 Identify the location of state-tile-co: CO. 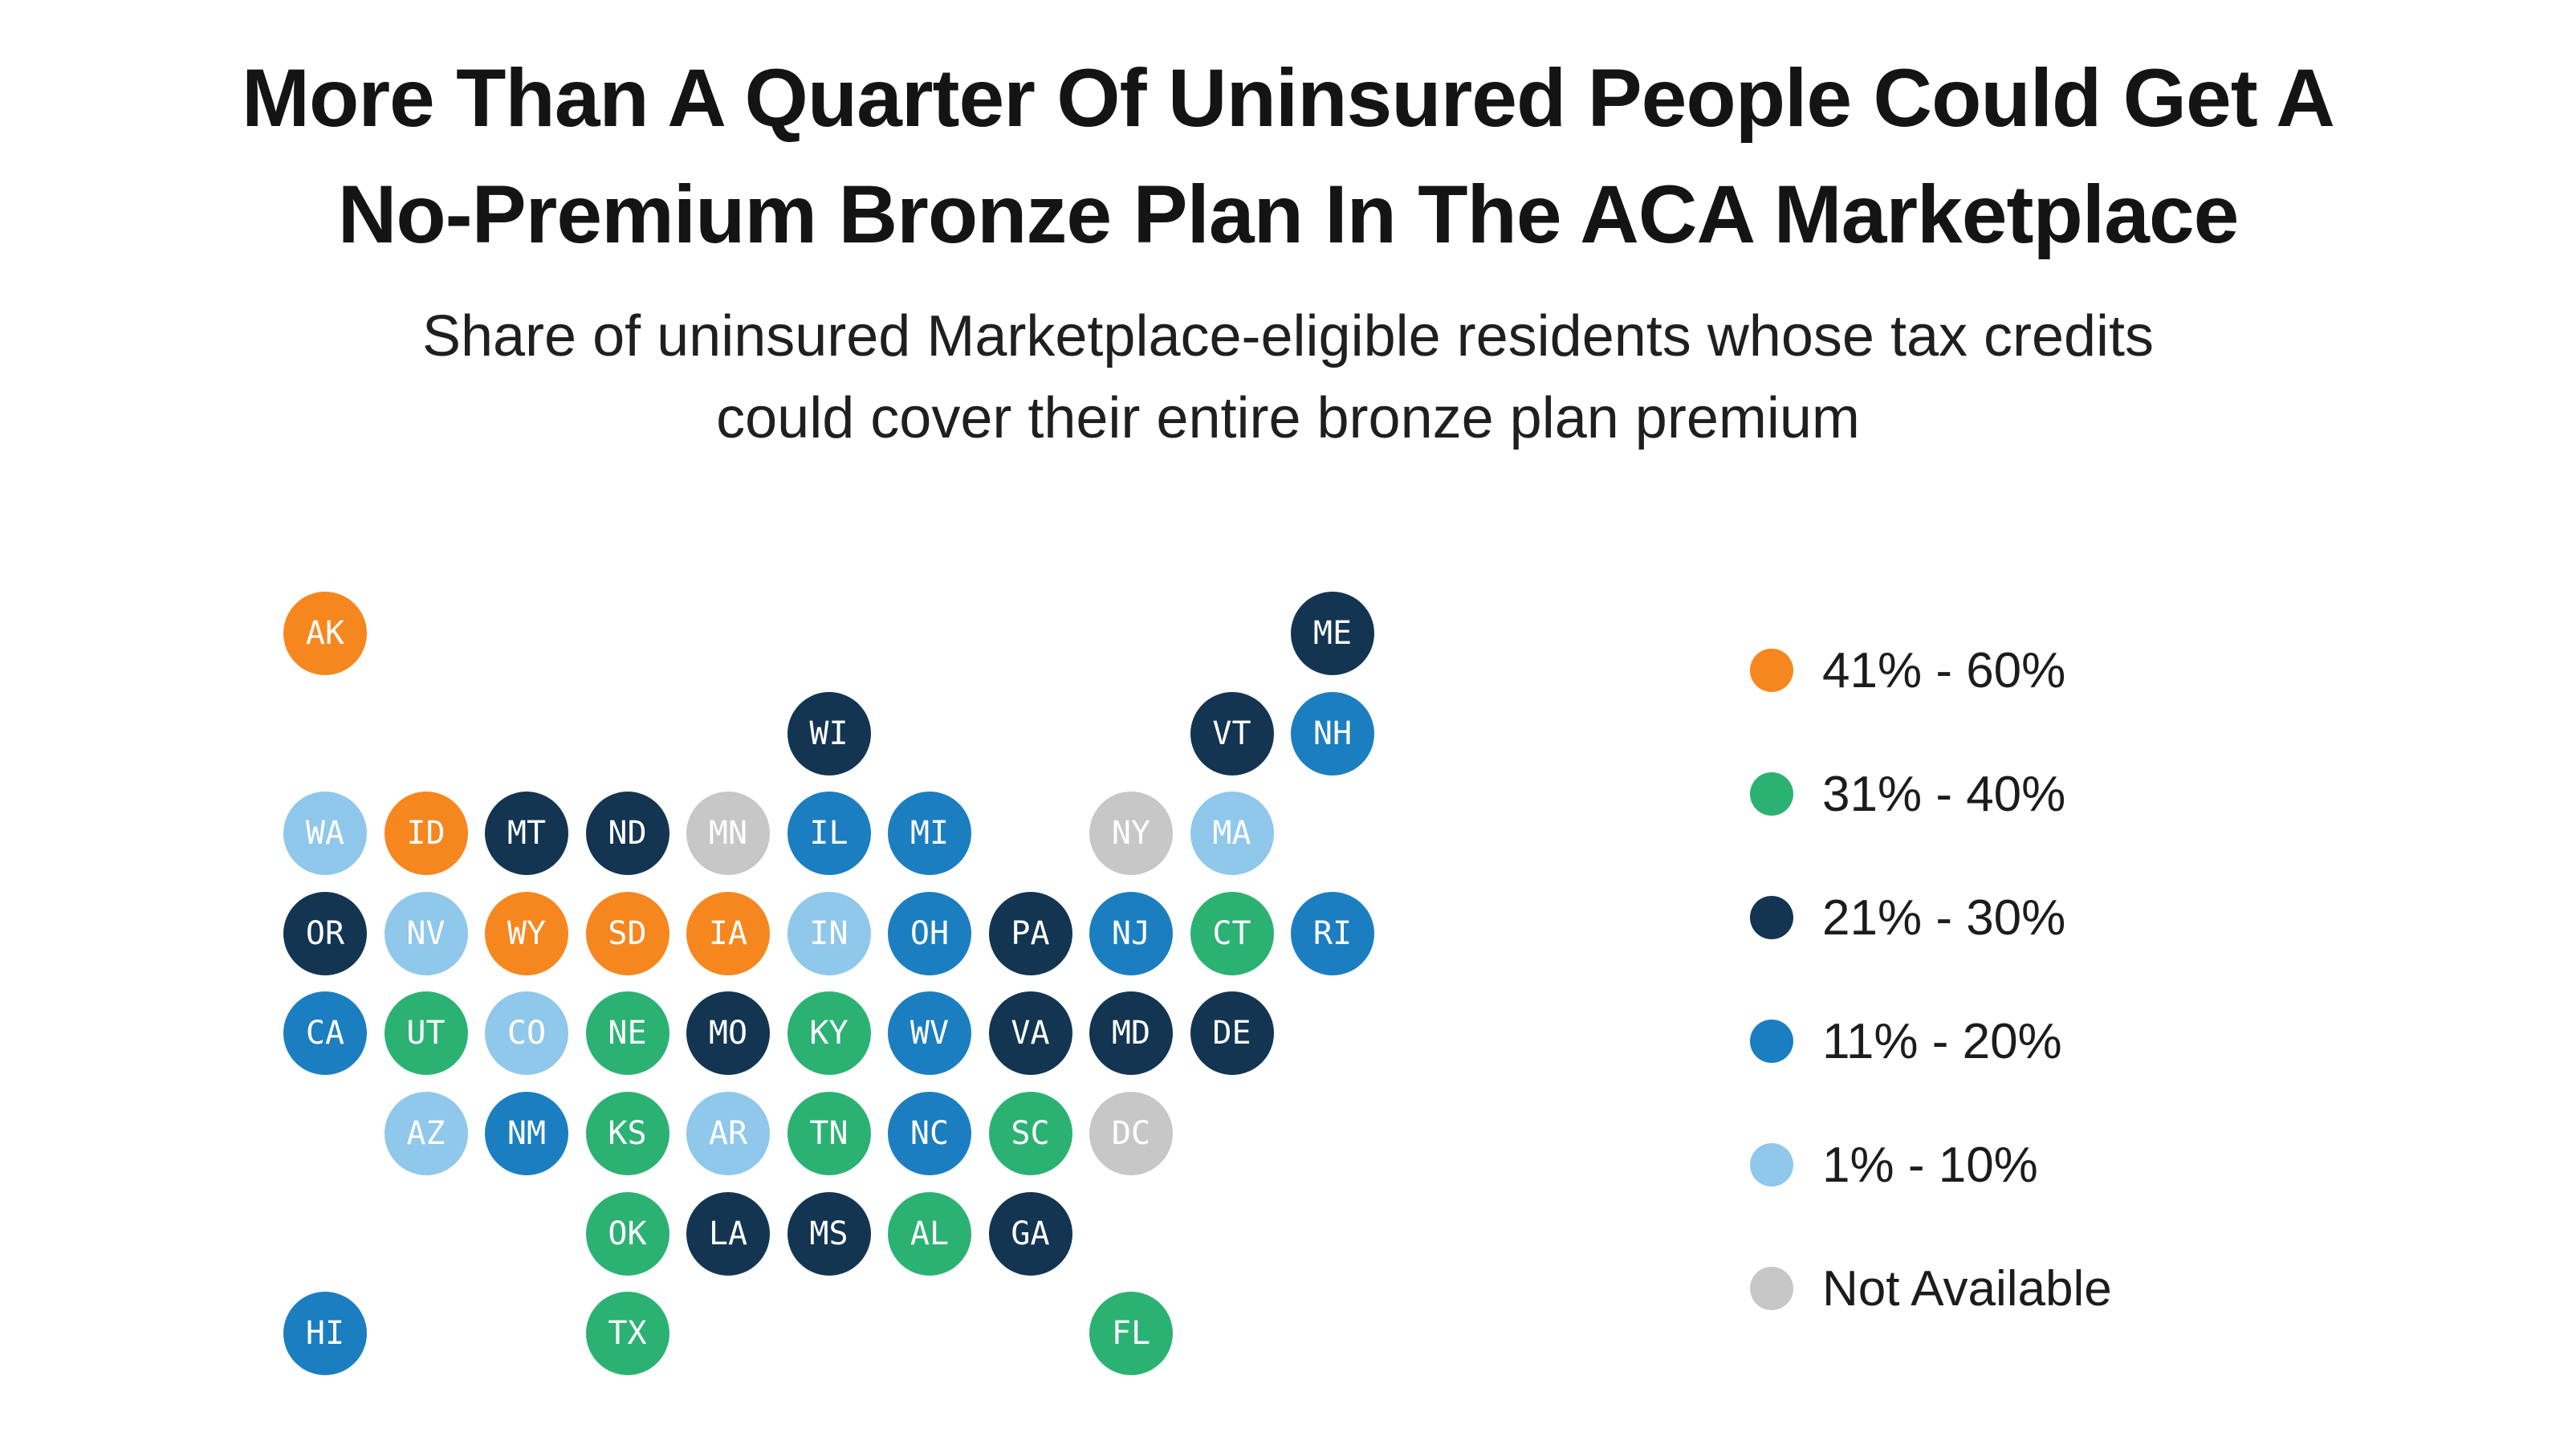
(526, 1033).